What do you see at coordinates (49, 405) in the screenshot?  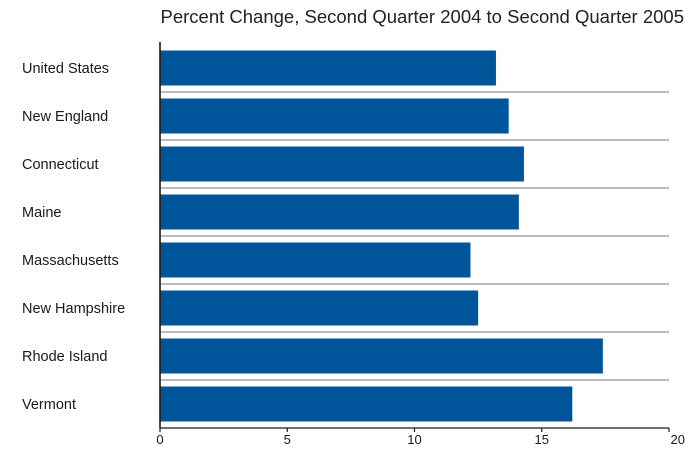 I see `category-label: Vermont` at bounding box center [49, 405].